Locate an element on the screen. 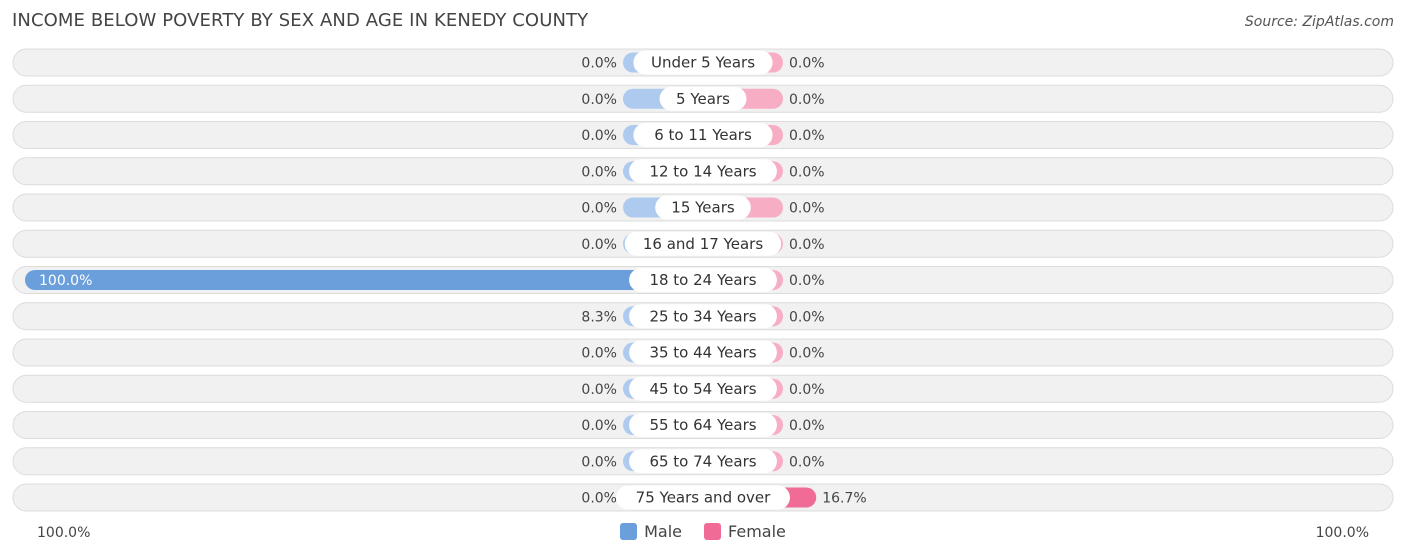  category-label: 35 to 44 Years is located at coordinates (702, 353).